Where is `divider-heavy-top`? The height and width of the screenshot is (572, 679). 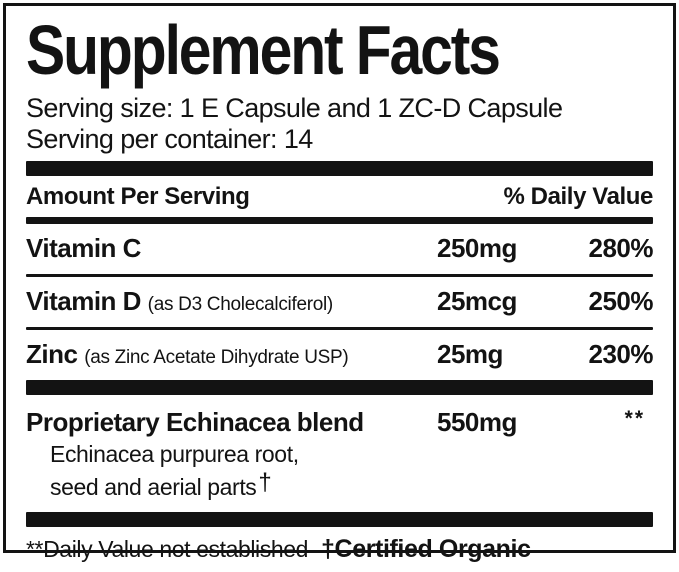 divider-heavy-top is located at coordinates (339, 168).